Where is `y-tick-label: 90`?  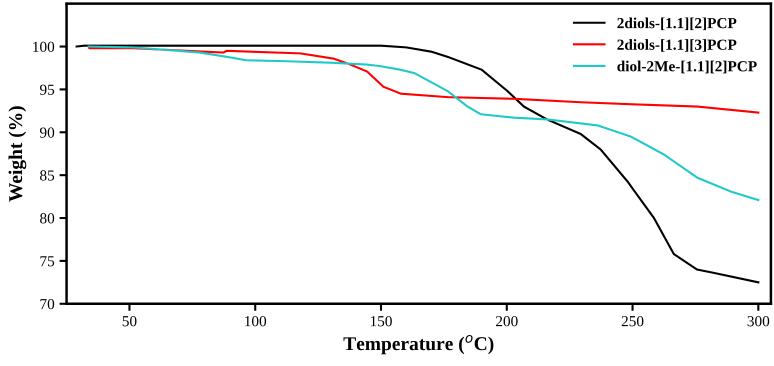 y-tick-label: 90 is located at coordinates (47, 132).